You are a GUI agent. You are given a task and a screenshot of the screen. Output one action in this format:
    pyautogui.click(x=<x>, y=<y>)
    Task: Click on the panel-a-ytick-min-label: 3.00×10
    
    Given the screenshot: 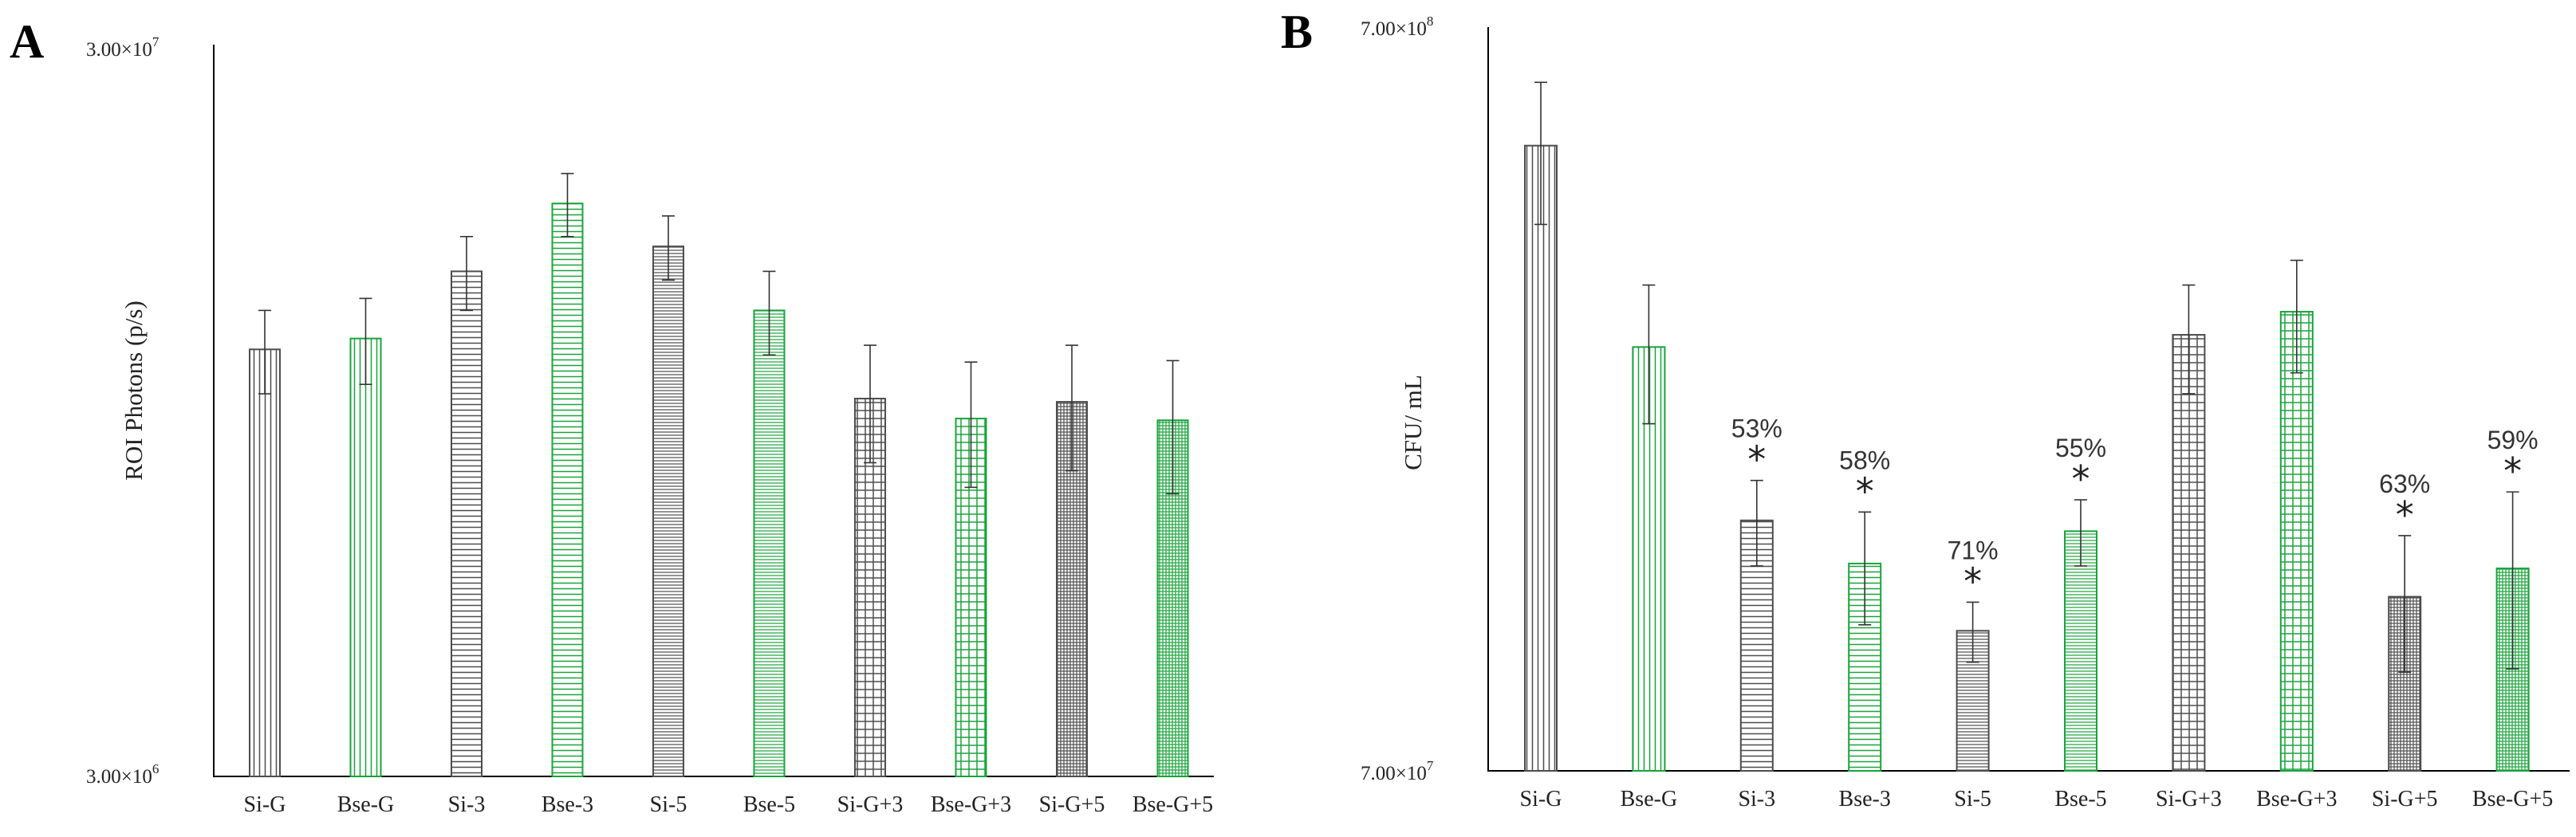 What is the action you would take?
    pyautogui.click(x=119, y=777)
    